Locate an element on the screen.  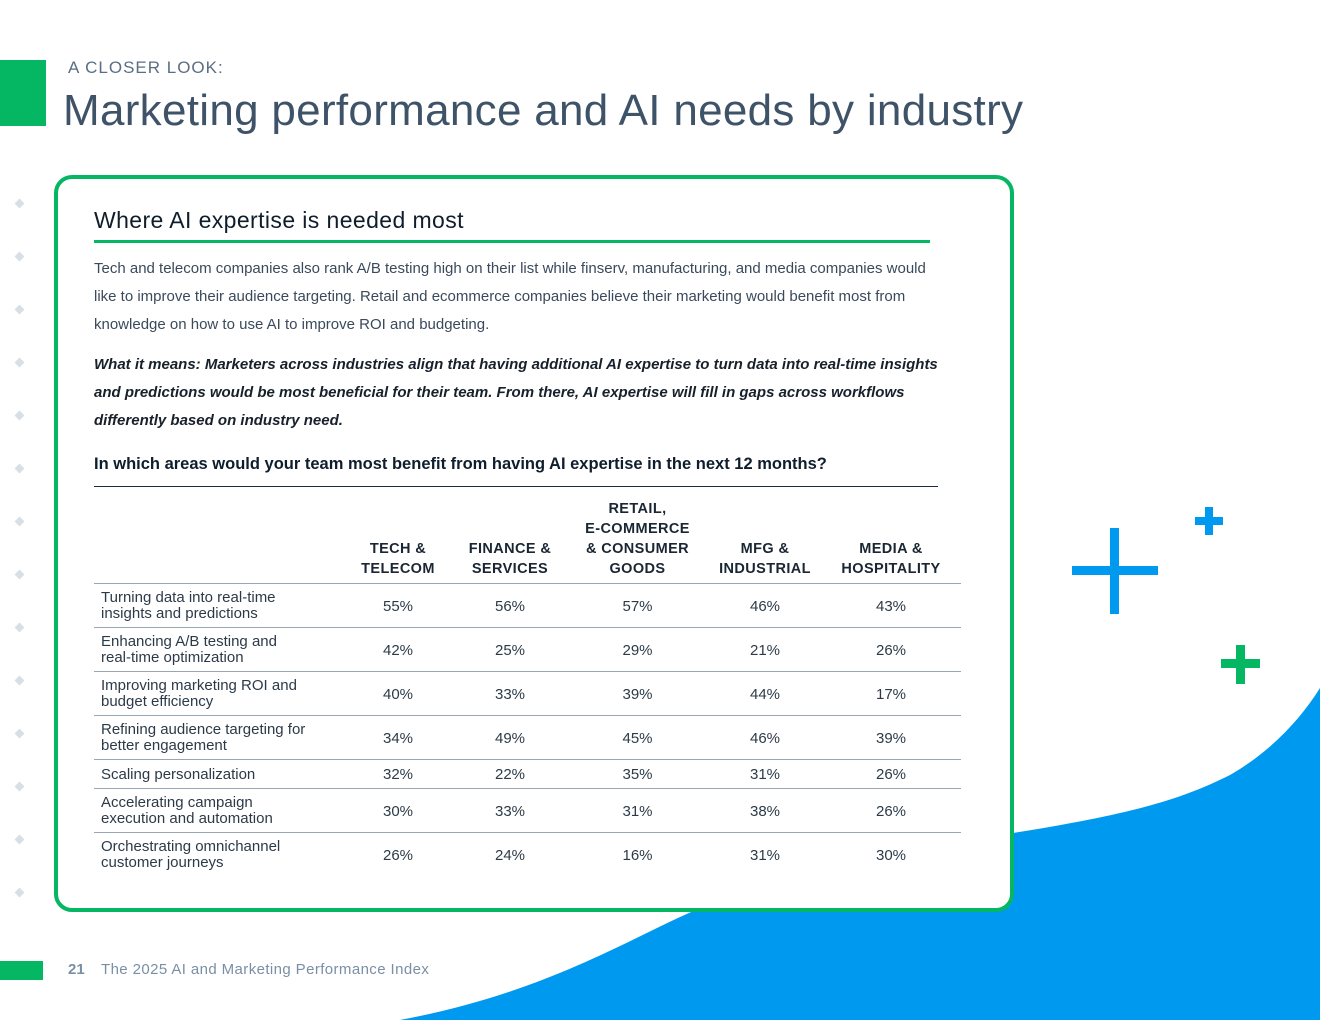
table-cell: 38% is located at coordinates (765, 810).